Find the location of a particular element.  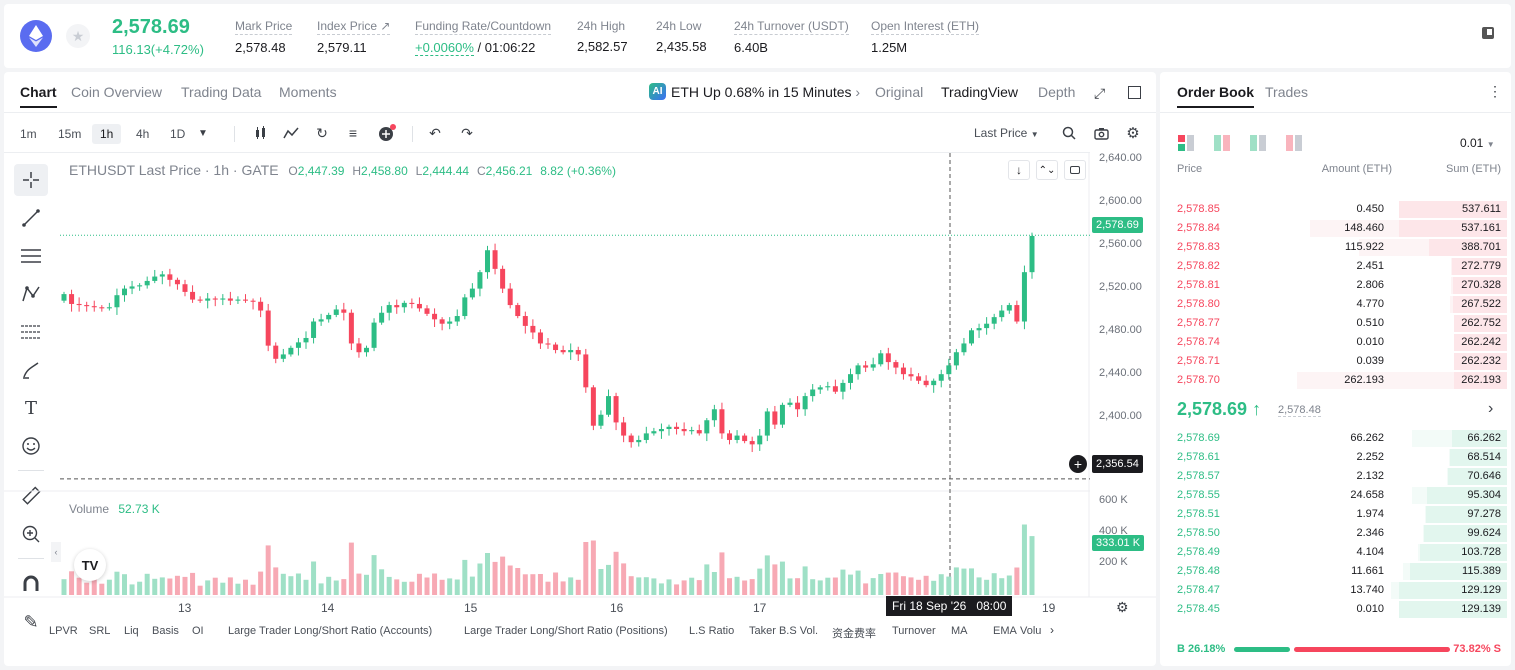

pencil-icon: ✎ is located at coordinates (31, 621).